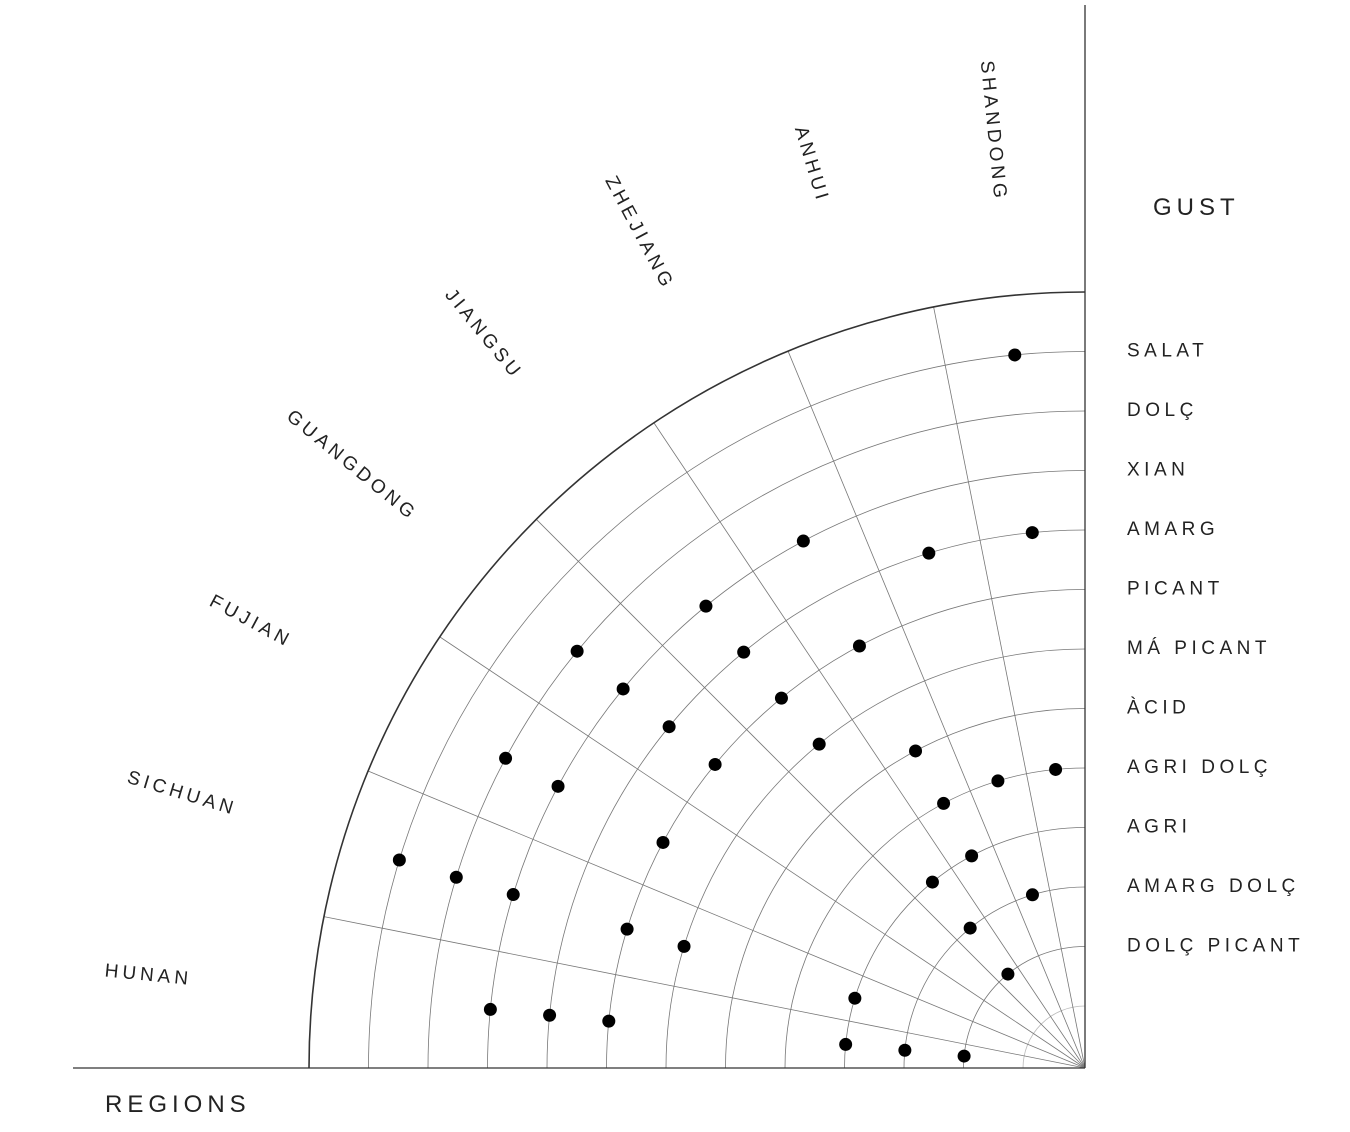 The image size is (1350, 1132). What do you see at coordinates (251, 621) in the screenshot?
I see `region-label-fujian: FUJIAN` at bounding box center [251, 621].